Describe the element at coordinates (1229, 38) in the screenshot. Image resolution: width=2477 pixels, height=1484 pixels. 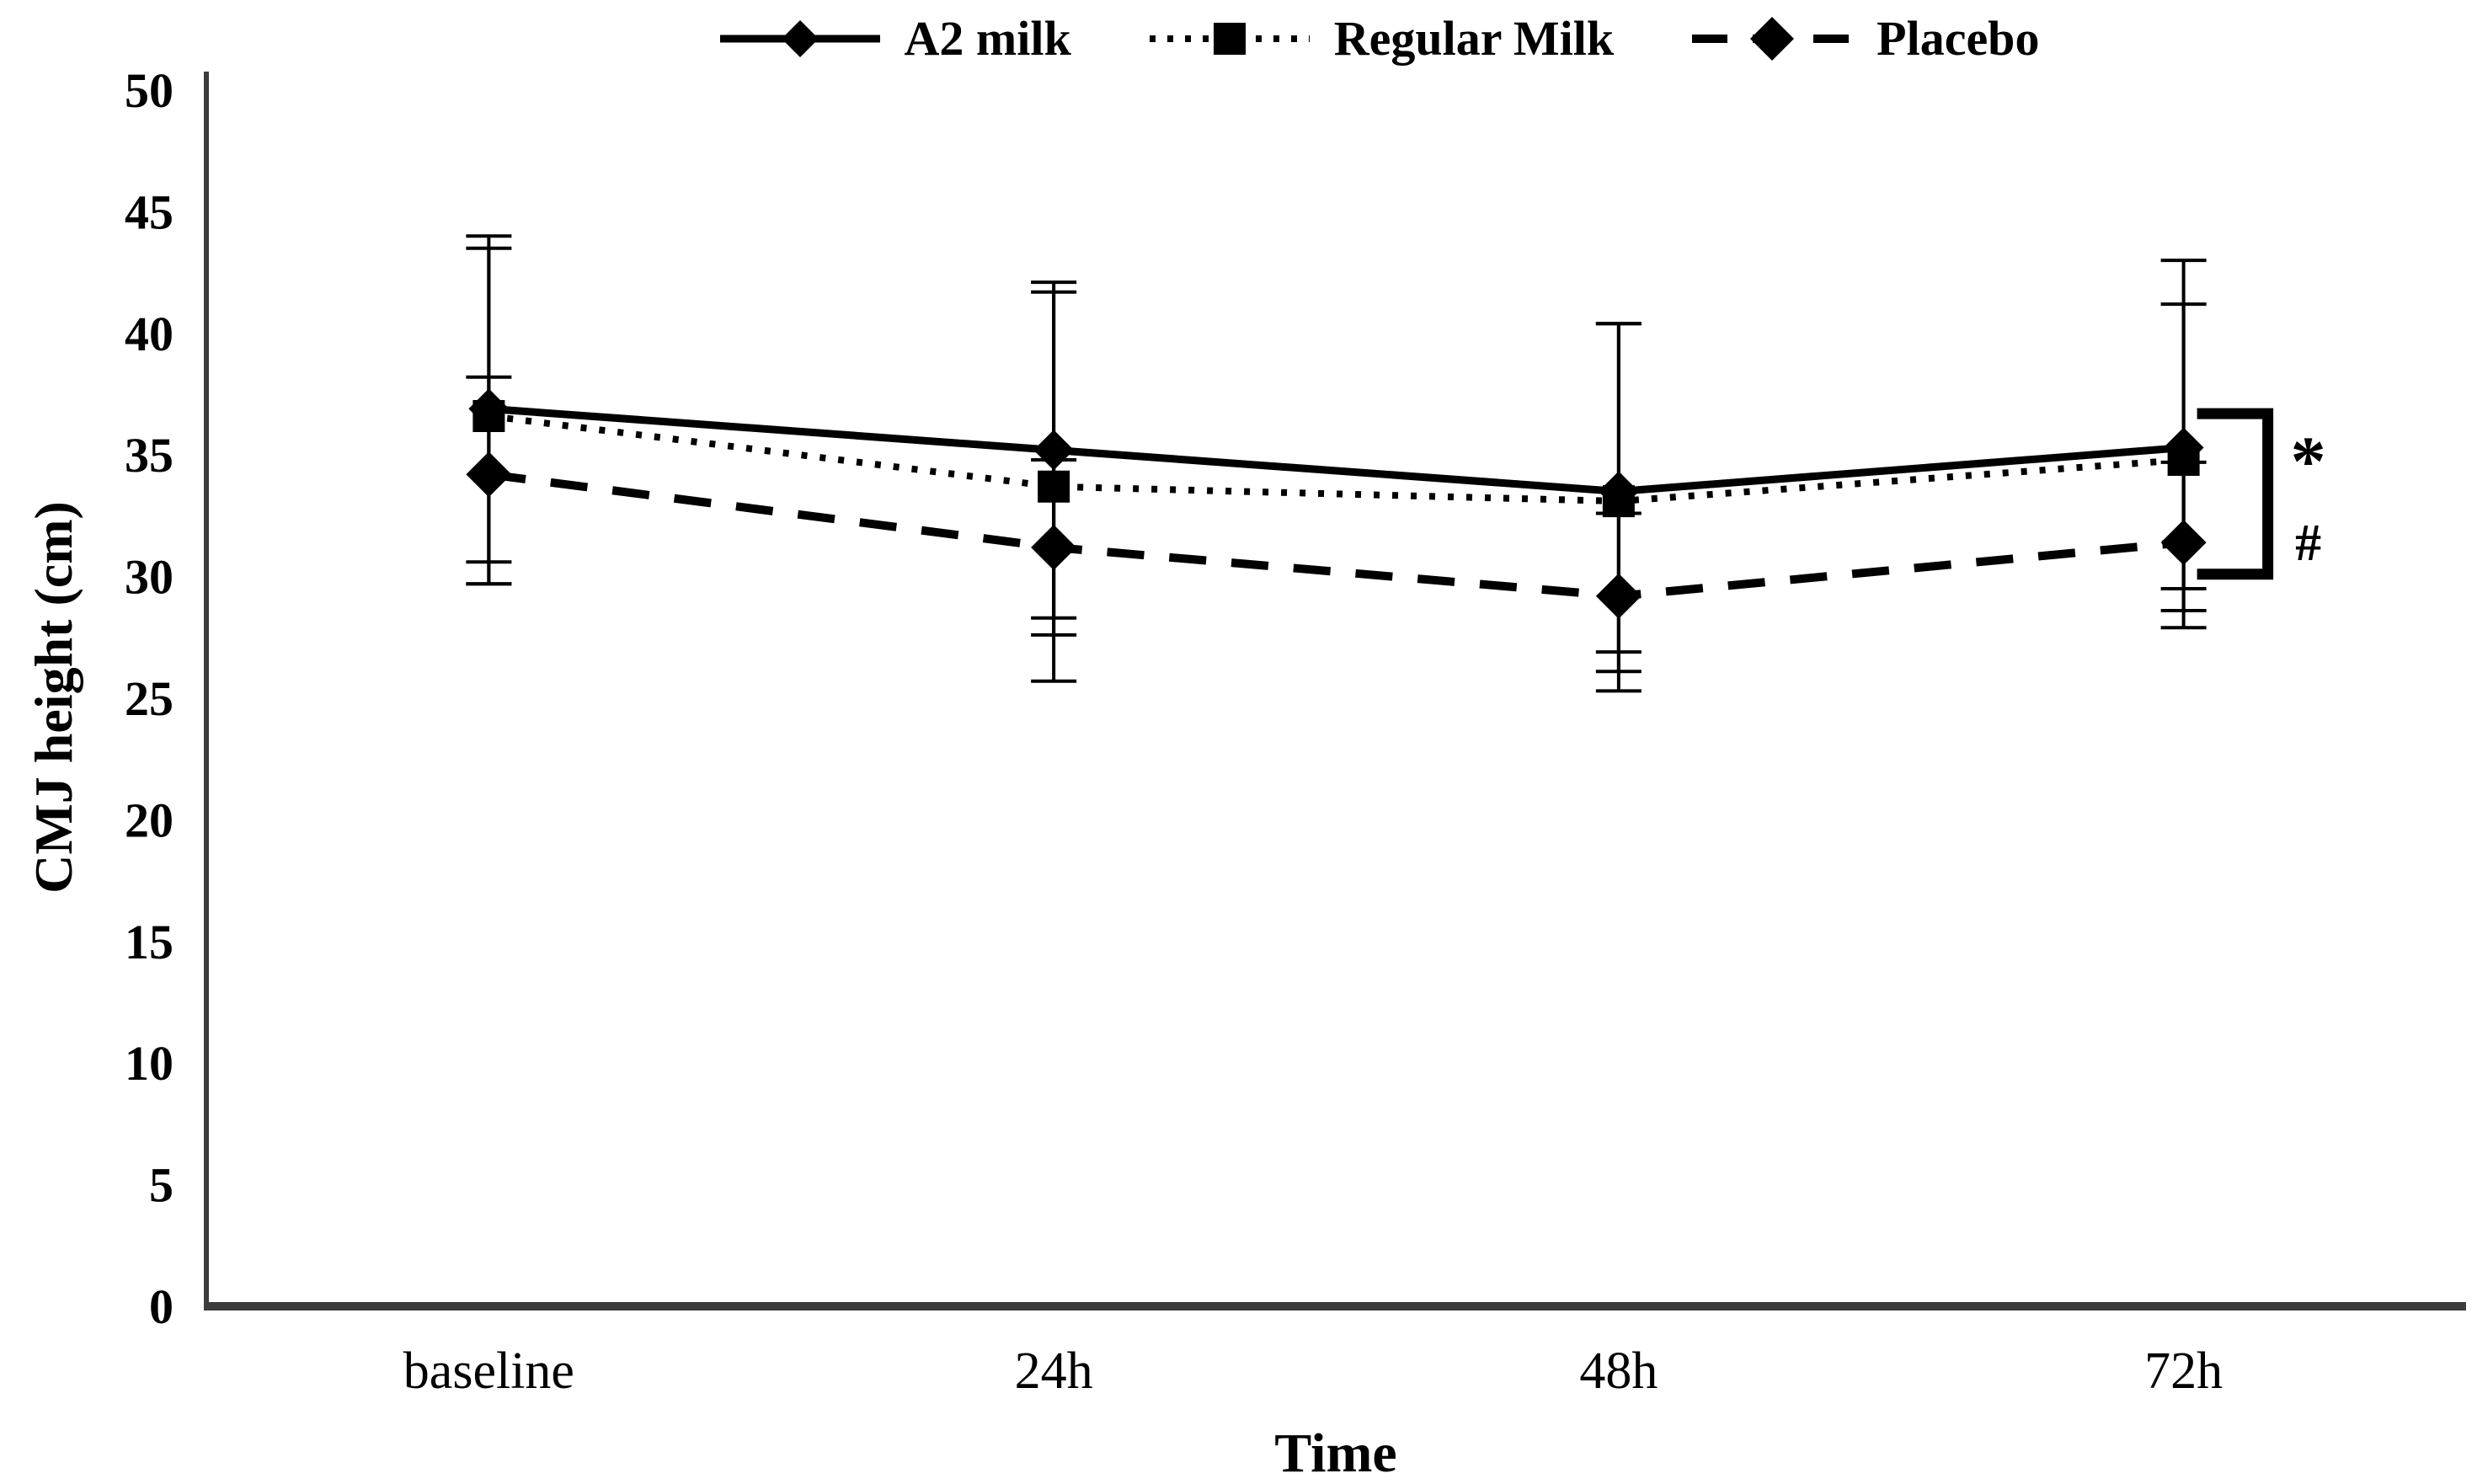
I see `legend-swatch-dotted-square-icon` at that location.